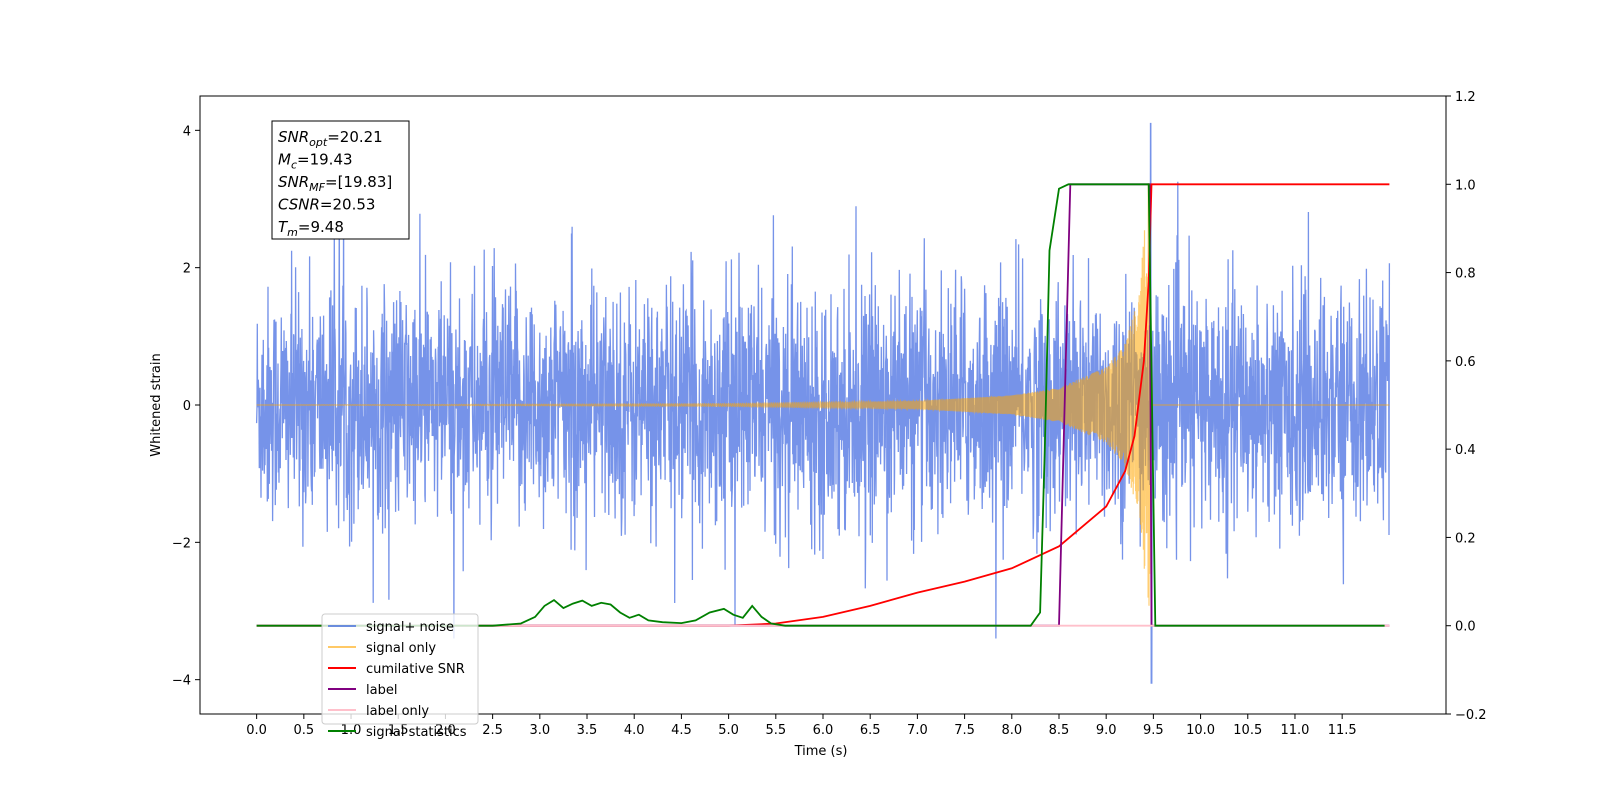 Image resolution: width=1600 pixels, height=800 pixels. Describe the element at coordinates (181, 543) in the screenshot. I see `y-left-tick-label: −2` at that location.